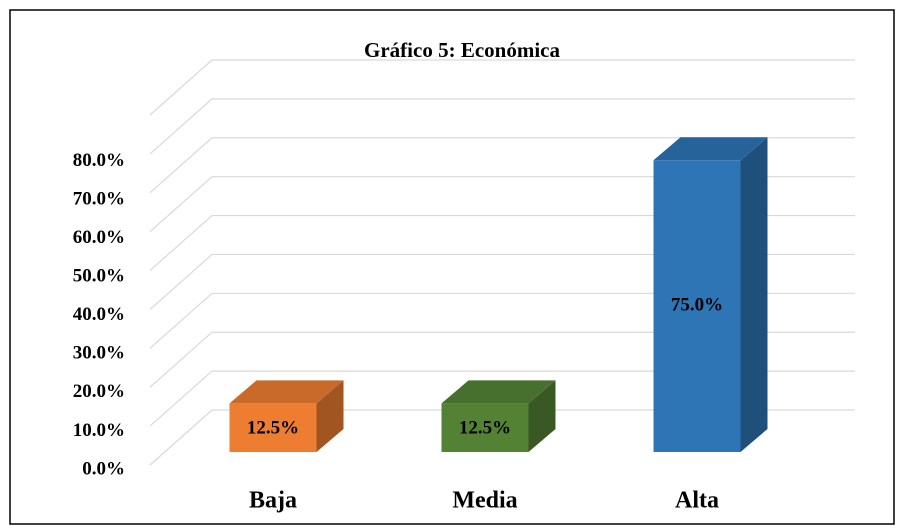 This screenshot has width=905, height=531. I want to click on y-tick-label: 10.0%, so click(99, 430).